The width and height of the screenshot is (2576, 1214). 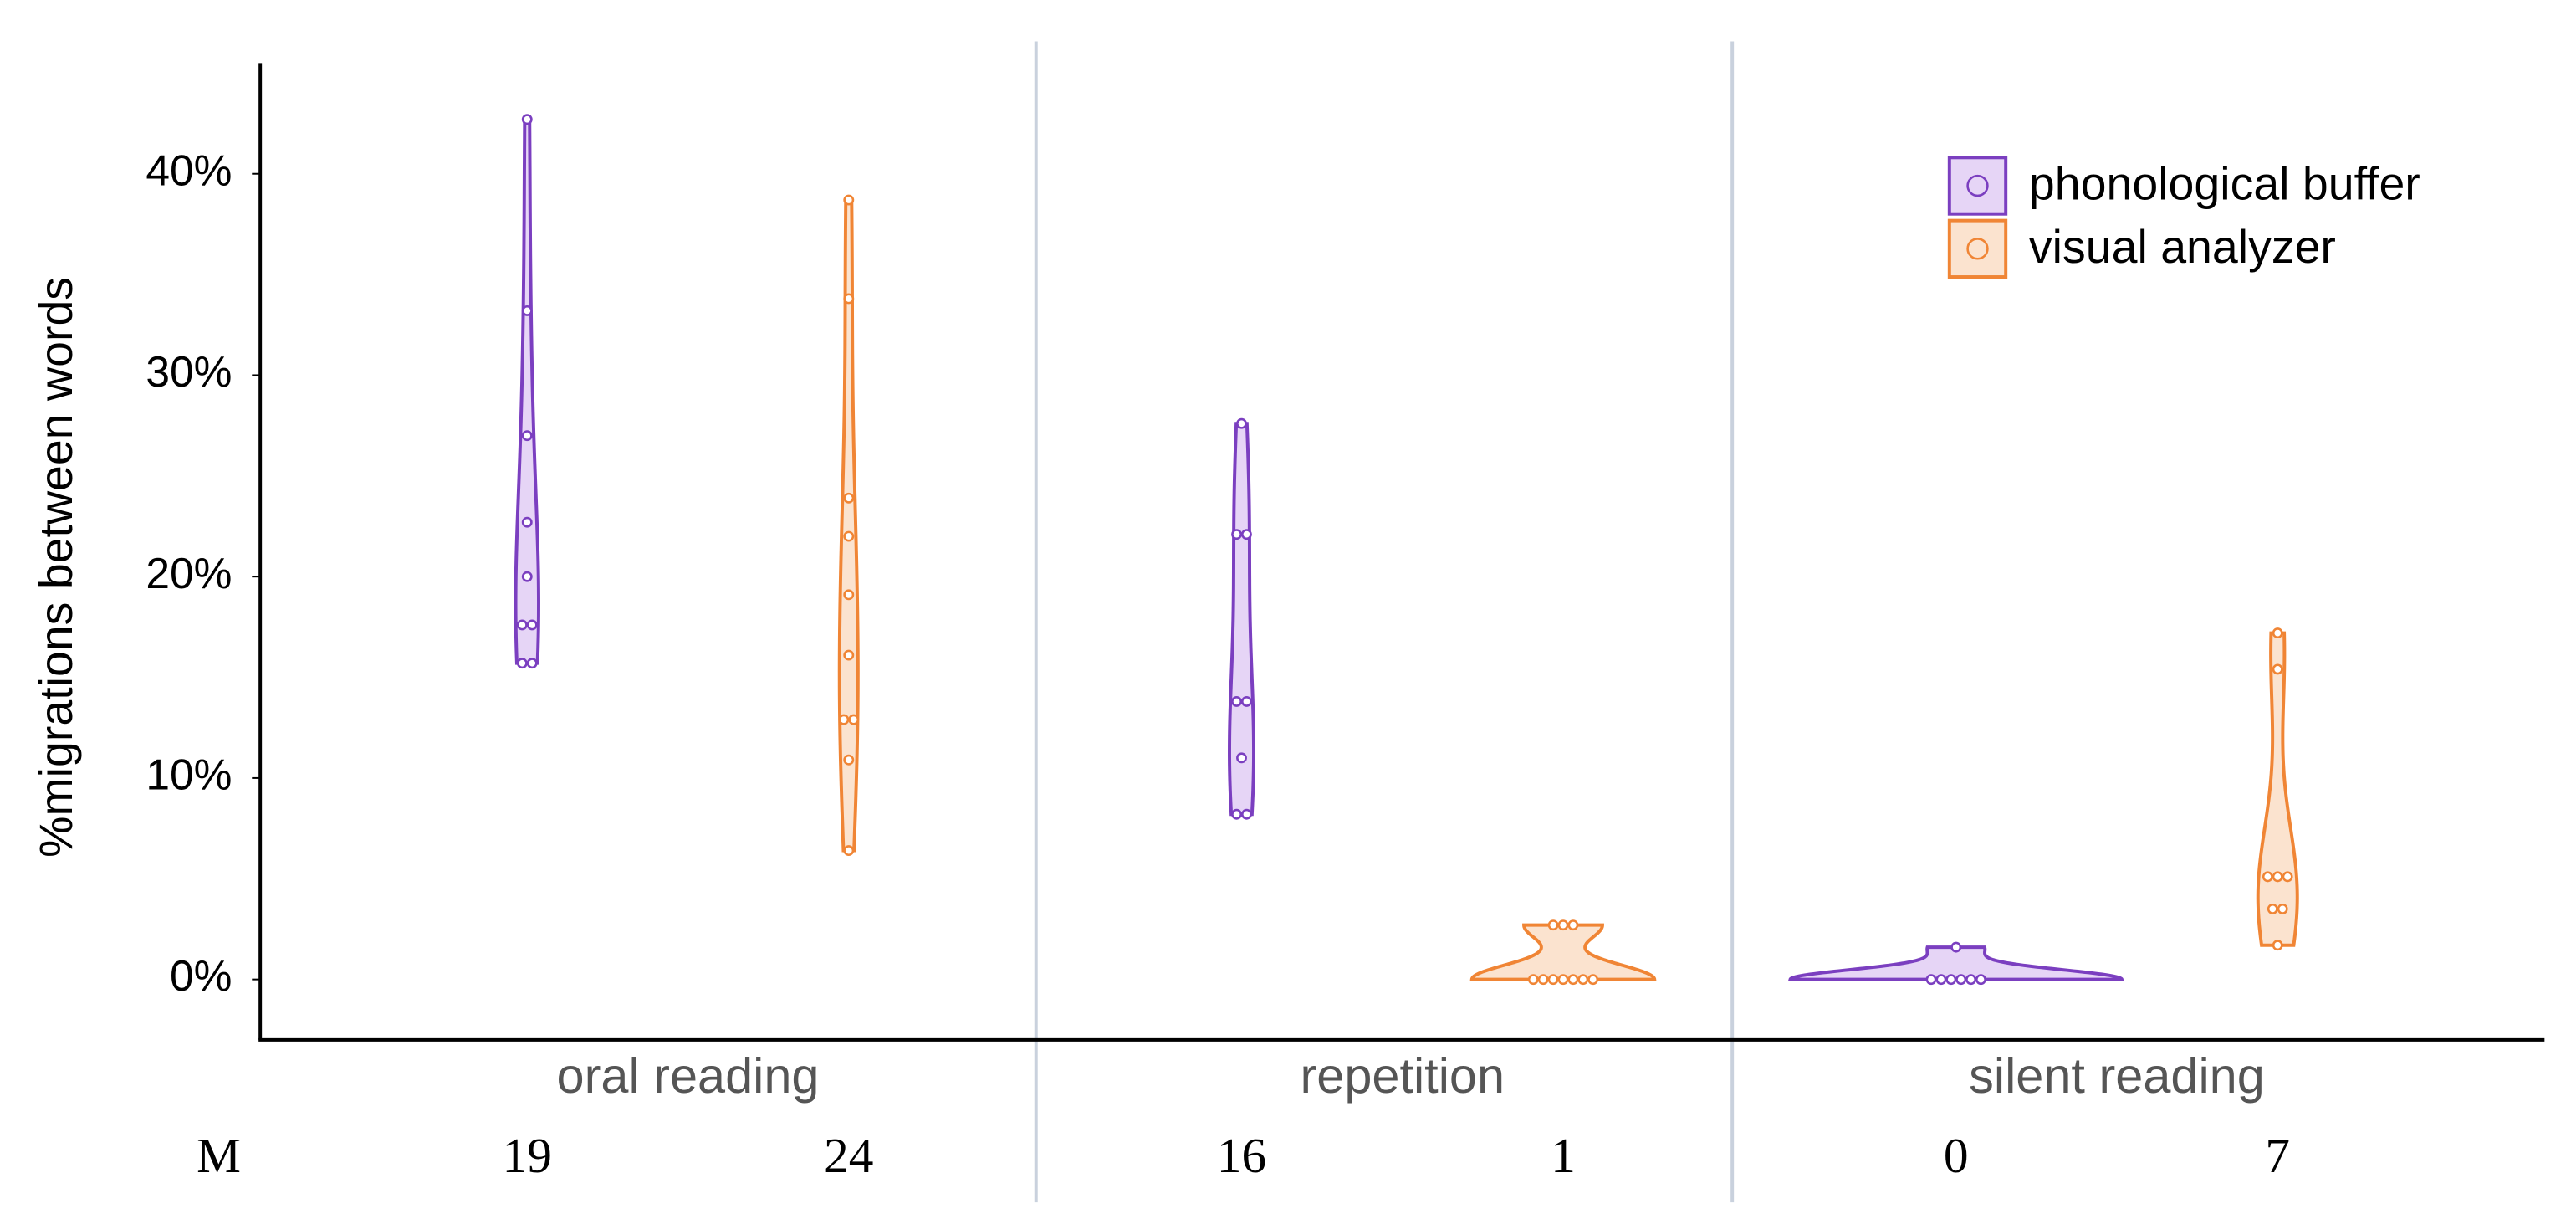 I want to click on y-tick-label: 40%, so click(x=189, y=170).